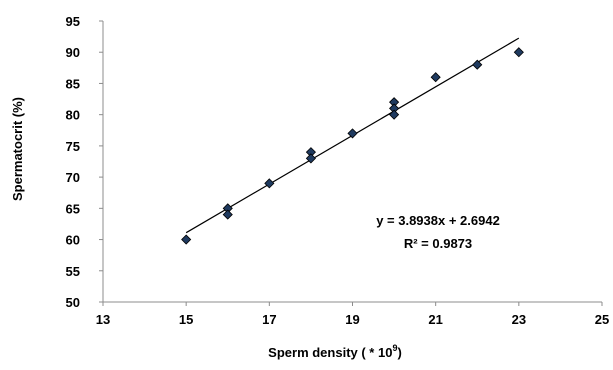  Describe the element at coordinates (330, 352) in the screenshot. I see `x-axis-title-main: Sperm density ( * 10` at that location.